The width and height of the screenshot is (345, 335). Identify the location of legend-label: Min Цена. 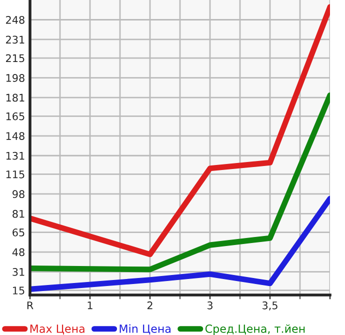
(145, 329).